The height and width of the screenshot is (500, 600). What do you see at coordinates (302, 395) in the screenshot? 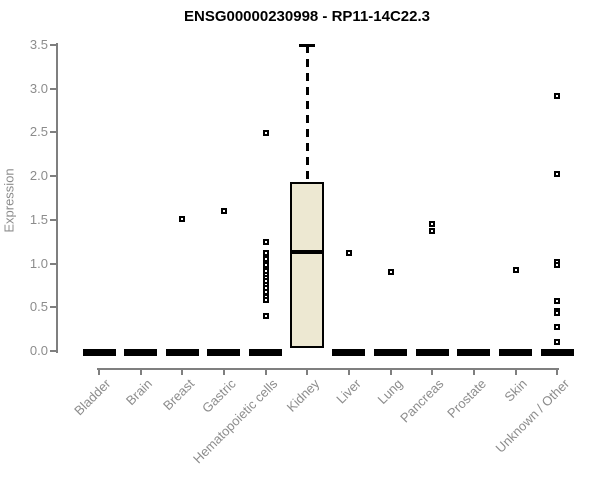
I see `x-category-label: Kidney` at bounding box center [302, 395].